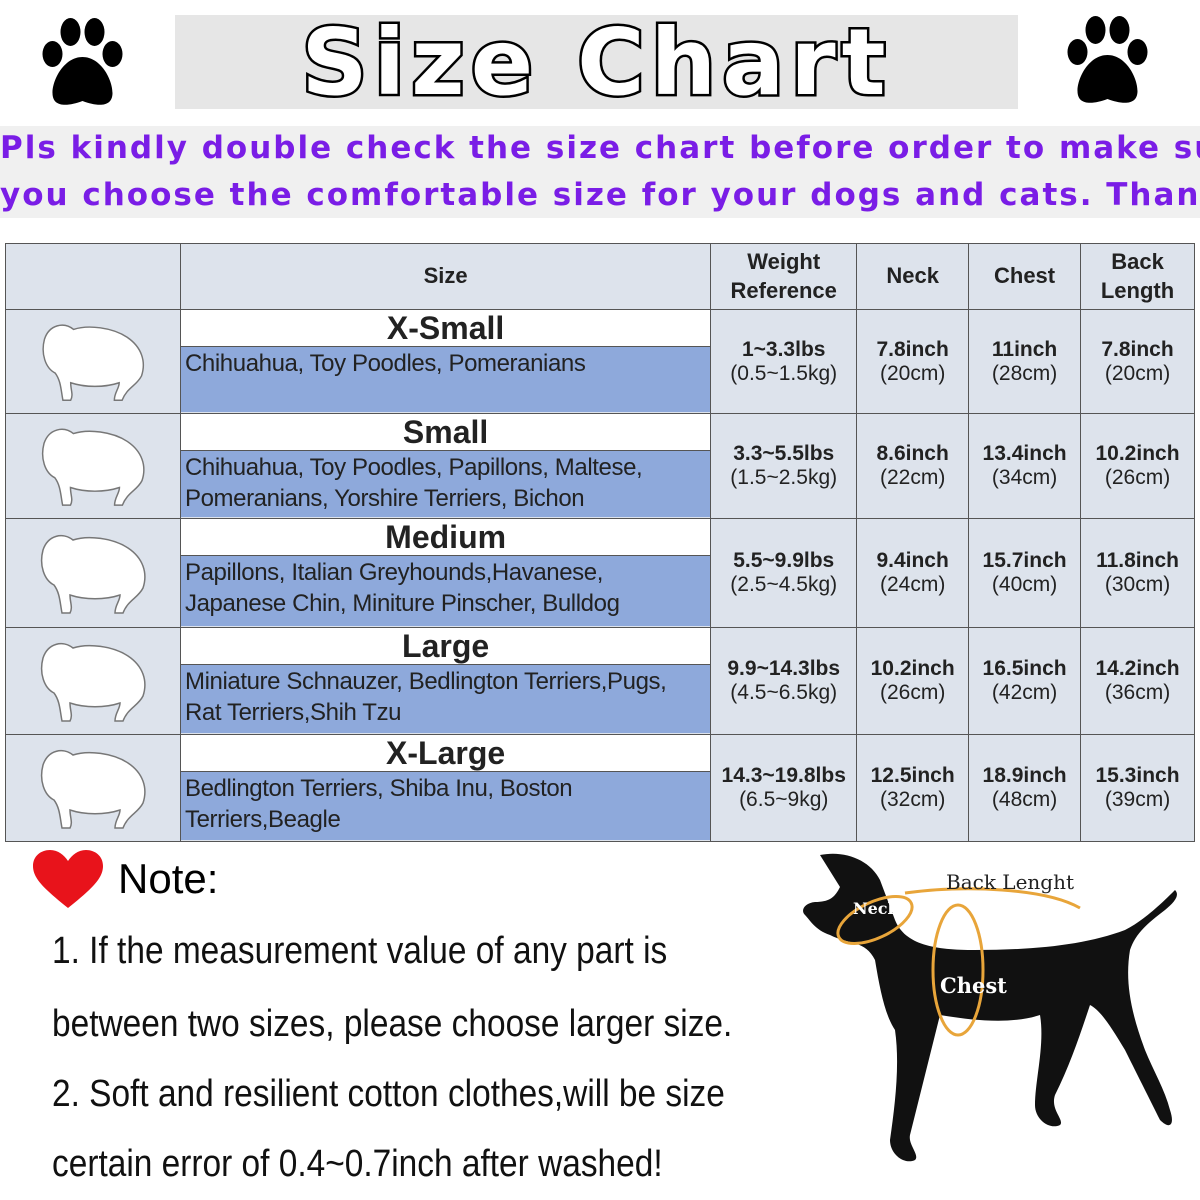  What do you see at coordinates (1137, 668) in the screenshot?
I see `back-value: 14.2inch` at bounding box center [1137, 668].